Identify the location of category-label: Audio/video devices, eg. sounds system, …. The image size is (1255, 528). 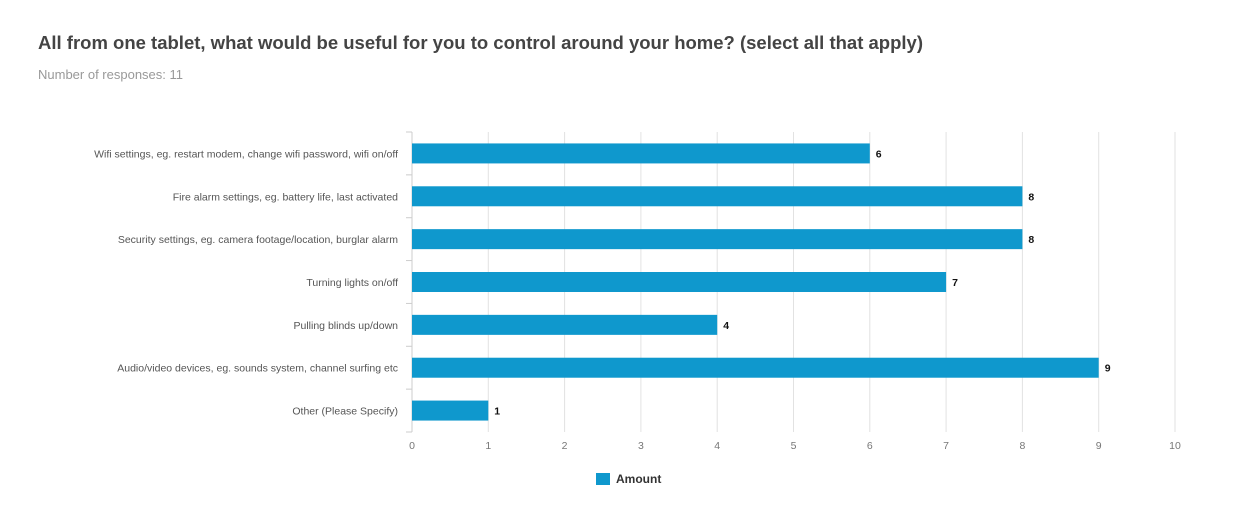
(257, 369).